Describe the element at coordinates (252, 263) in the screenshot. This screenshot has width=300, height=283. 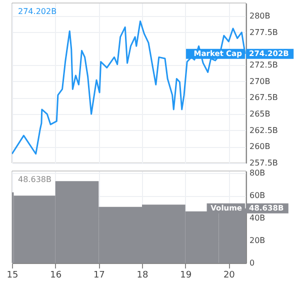
I see `y-tick-label: 0` at that location.